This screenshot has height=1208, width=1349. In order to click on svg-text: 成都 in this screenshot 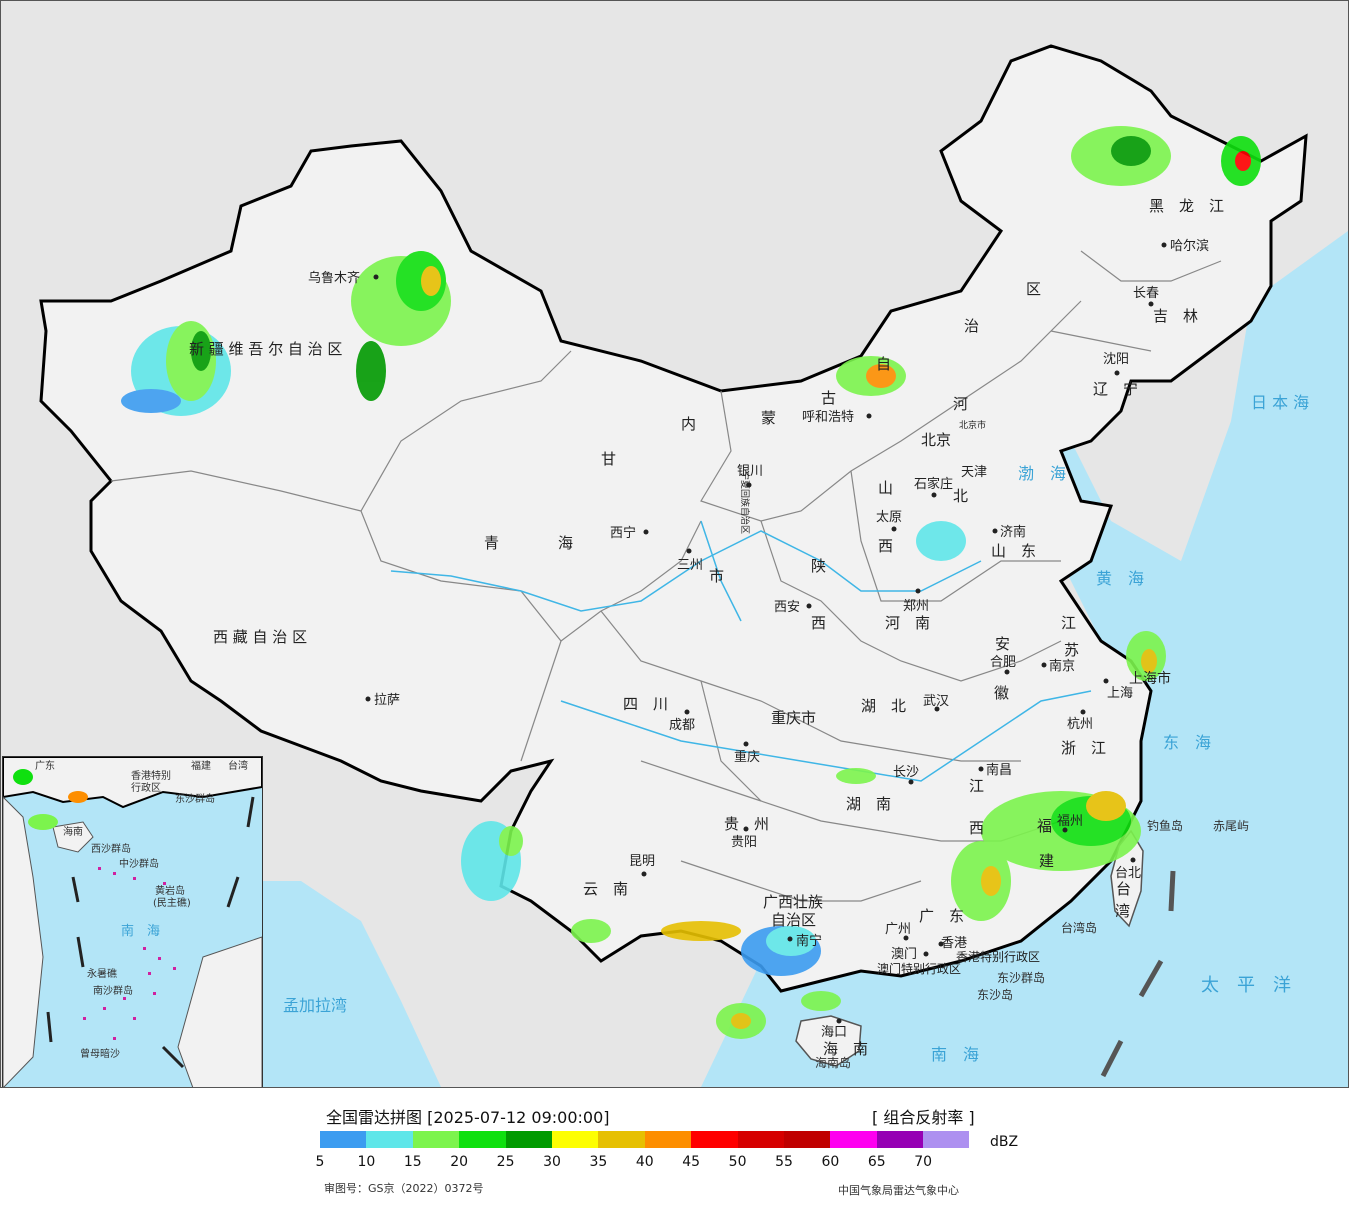, I will do `click(682, 725)`.